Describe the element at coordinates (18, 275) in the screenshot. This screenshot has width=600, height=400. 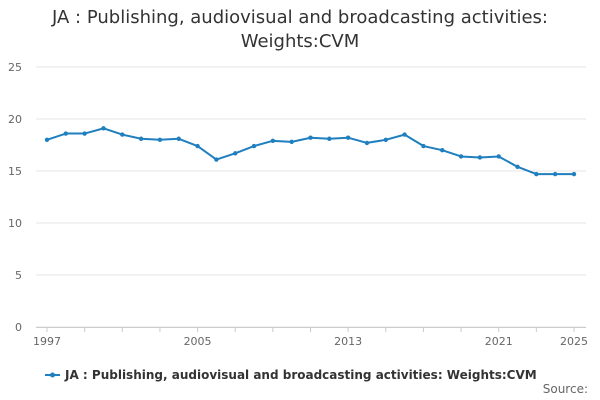
I see `y-tick-label-5: 5` at that location.